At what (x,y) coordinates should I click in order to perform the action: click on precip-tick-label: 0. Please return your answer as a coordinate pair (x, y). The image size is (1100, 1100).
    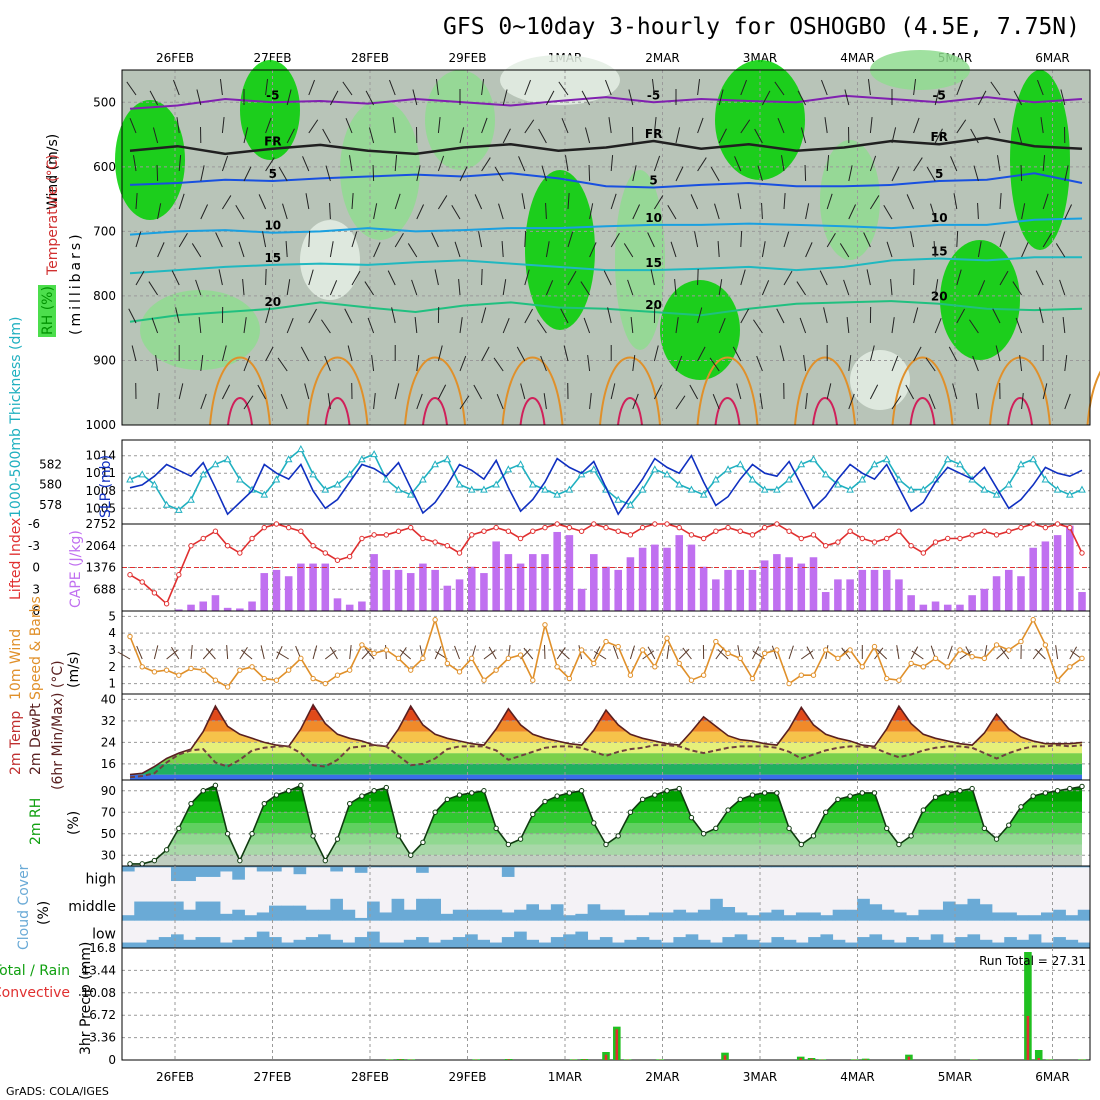
    Looking at the image, I should click on (112, 1060).